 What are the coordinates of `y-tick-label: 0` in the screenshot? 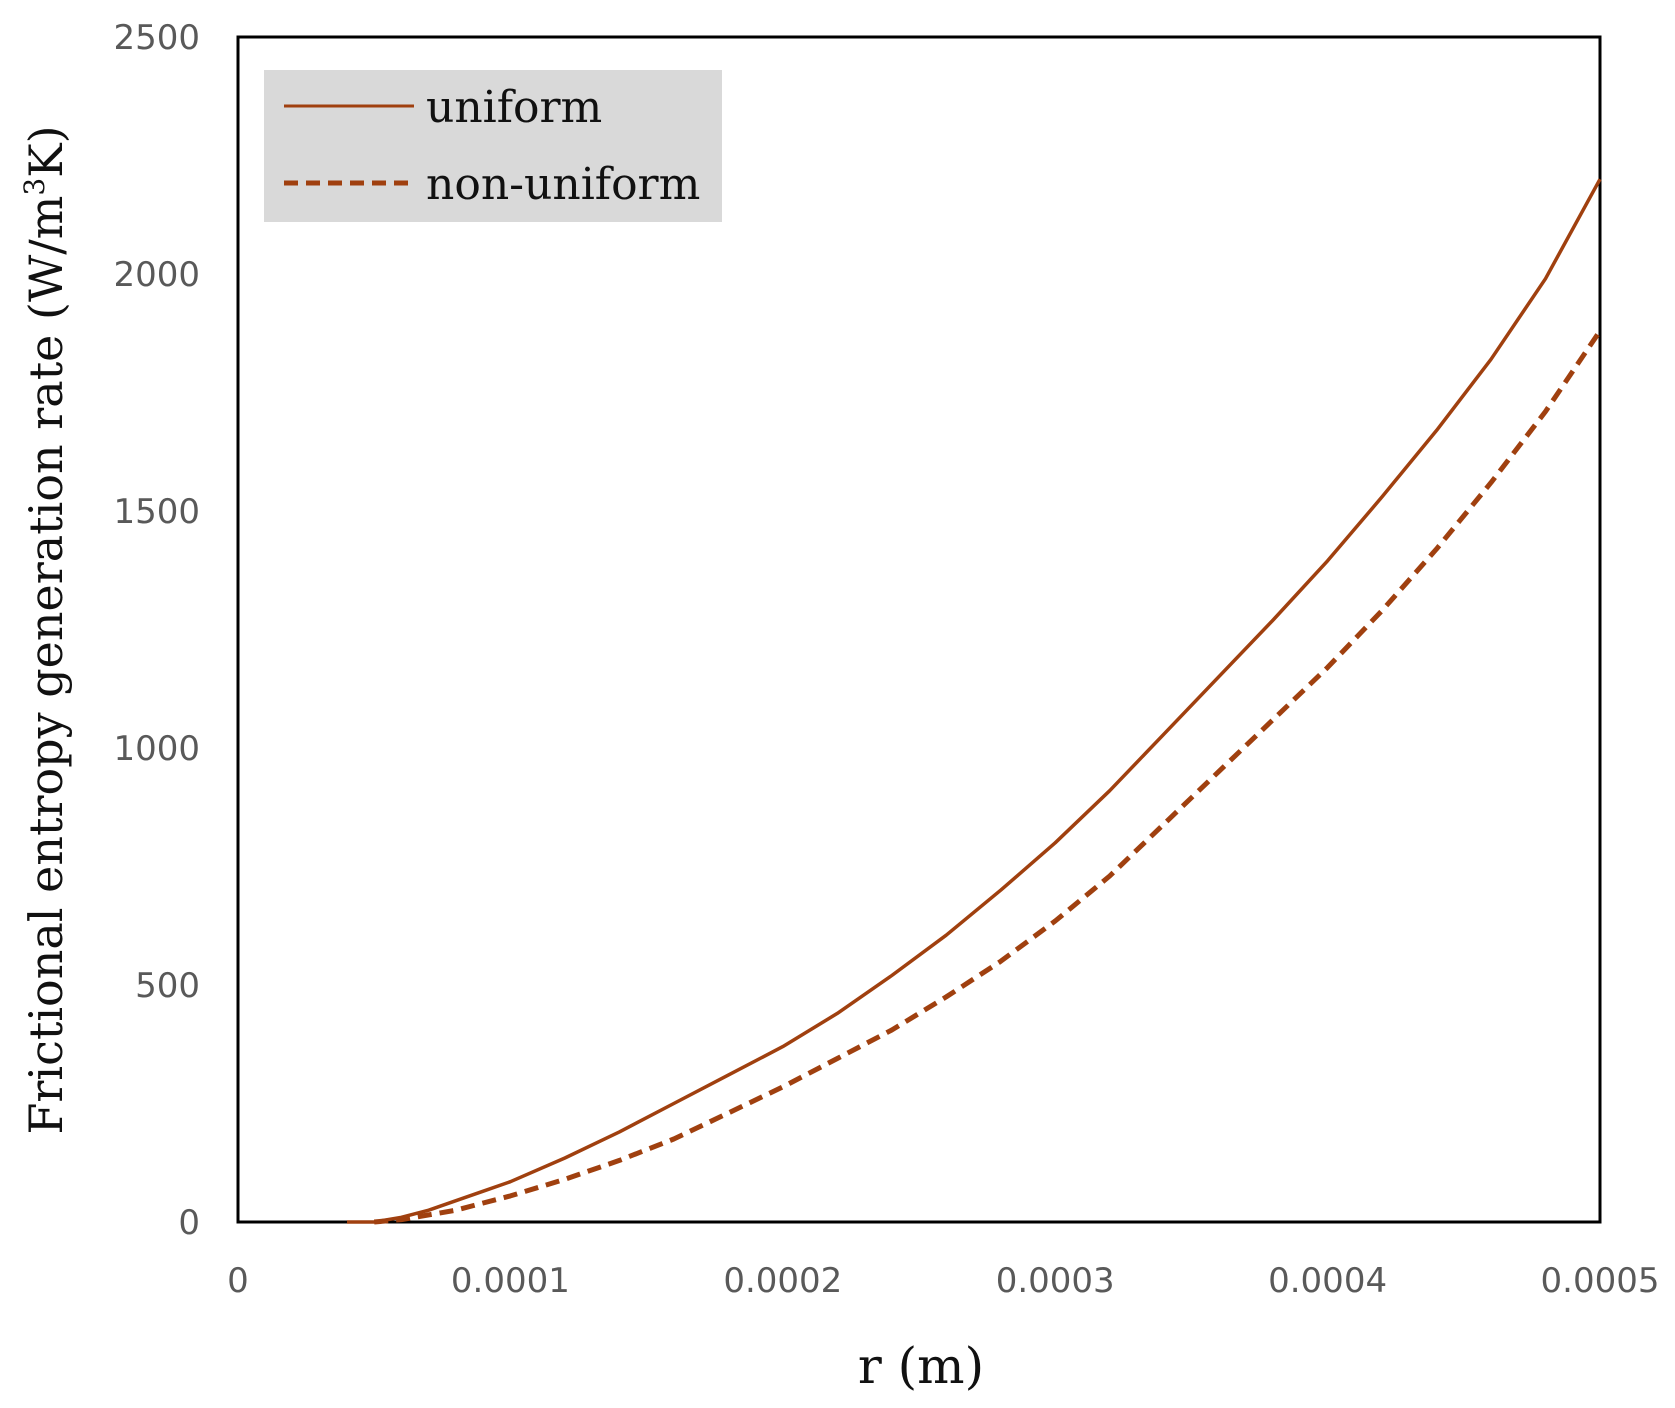 It's located at (189, 1223).